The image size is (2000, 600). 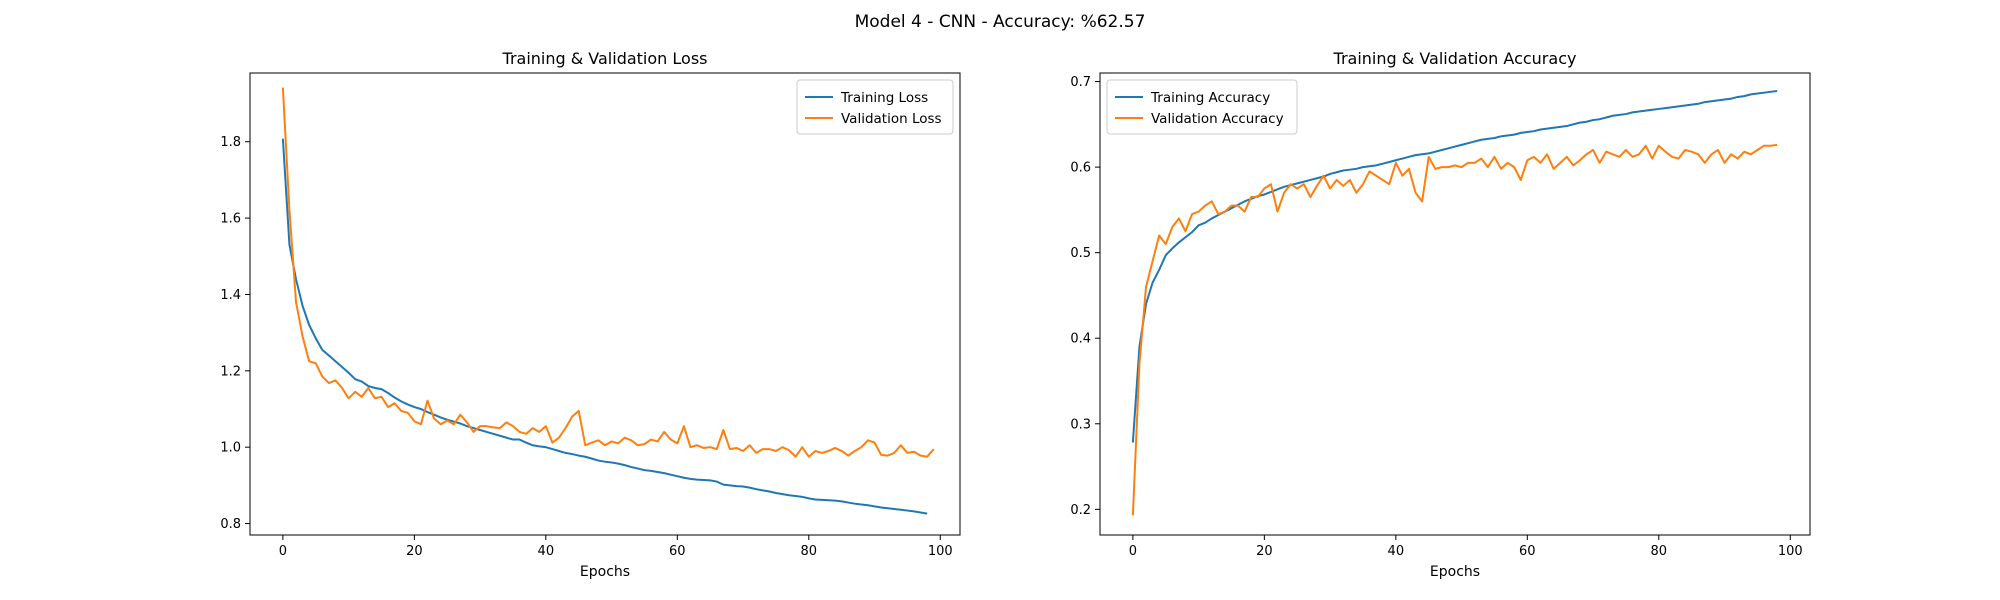 What do you see at coordinates (414, 551) in the screenshot?
I see `loss-chart-xtick-label: 20` at bounding box center [414, 551].